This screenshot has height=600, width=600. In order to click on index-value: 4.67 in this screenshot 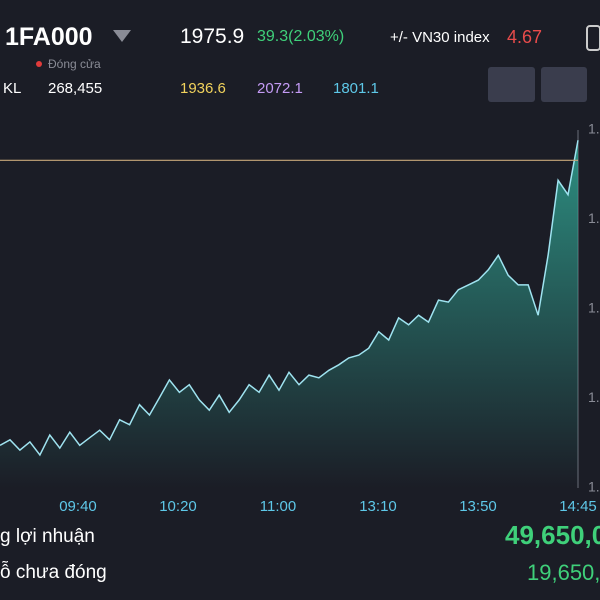, I will do `click(525, 37)`.